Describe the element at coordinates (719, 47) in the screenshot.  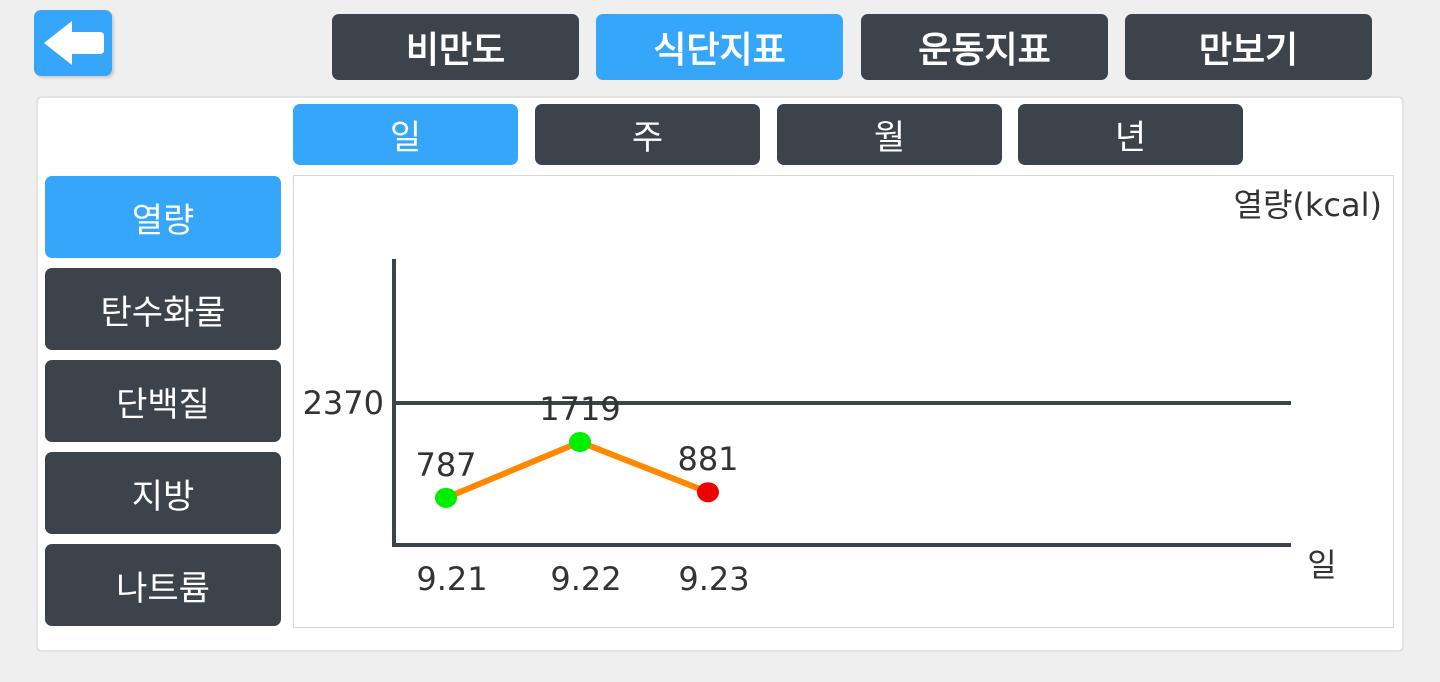
I see `tab-diet-index: 식단지표` at that location.